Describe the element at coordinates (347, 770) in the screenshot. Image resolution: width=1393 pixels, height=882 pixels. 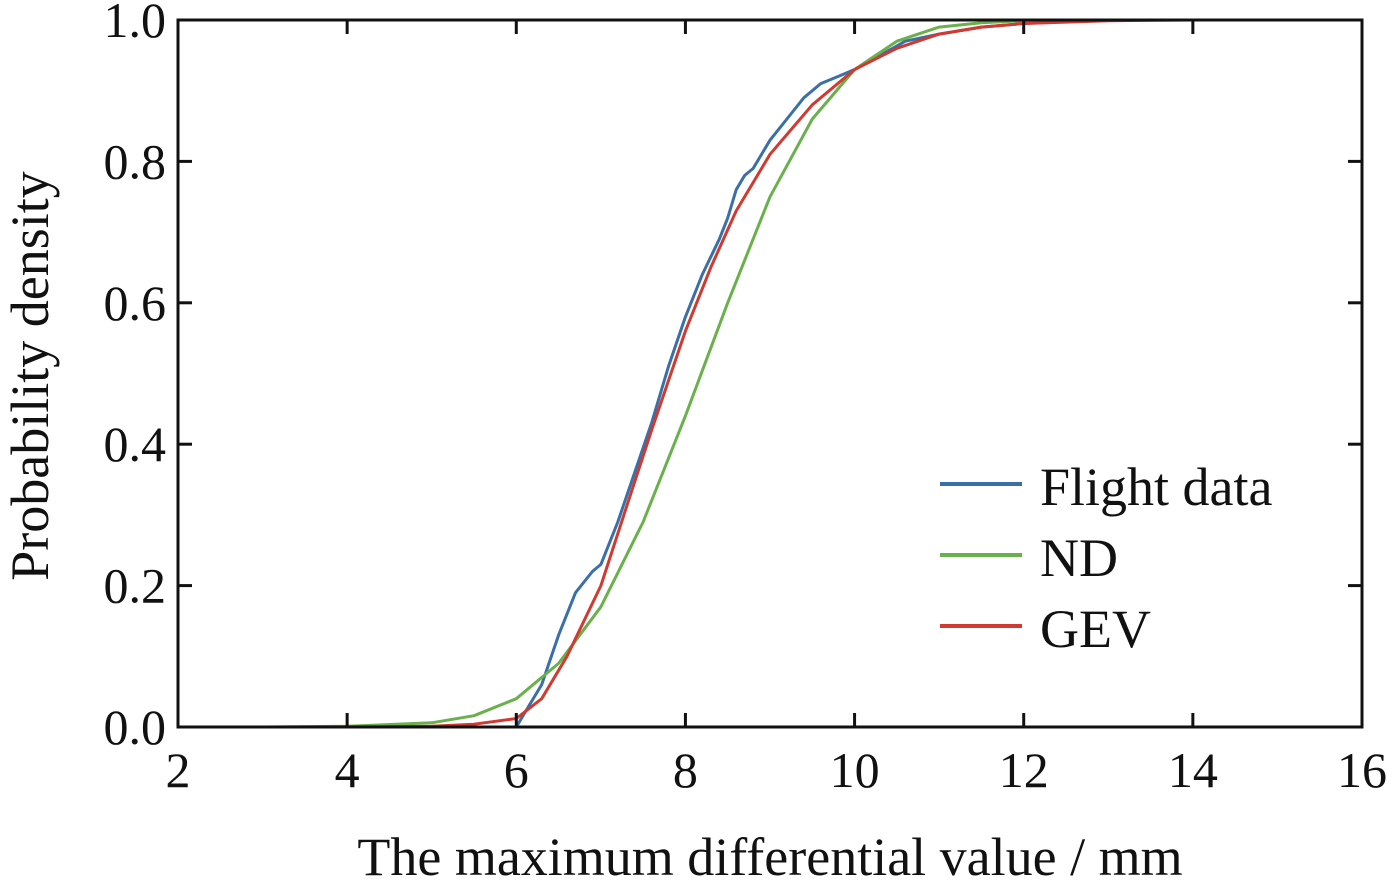
I see `x-tick-label: 4` at that location.